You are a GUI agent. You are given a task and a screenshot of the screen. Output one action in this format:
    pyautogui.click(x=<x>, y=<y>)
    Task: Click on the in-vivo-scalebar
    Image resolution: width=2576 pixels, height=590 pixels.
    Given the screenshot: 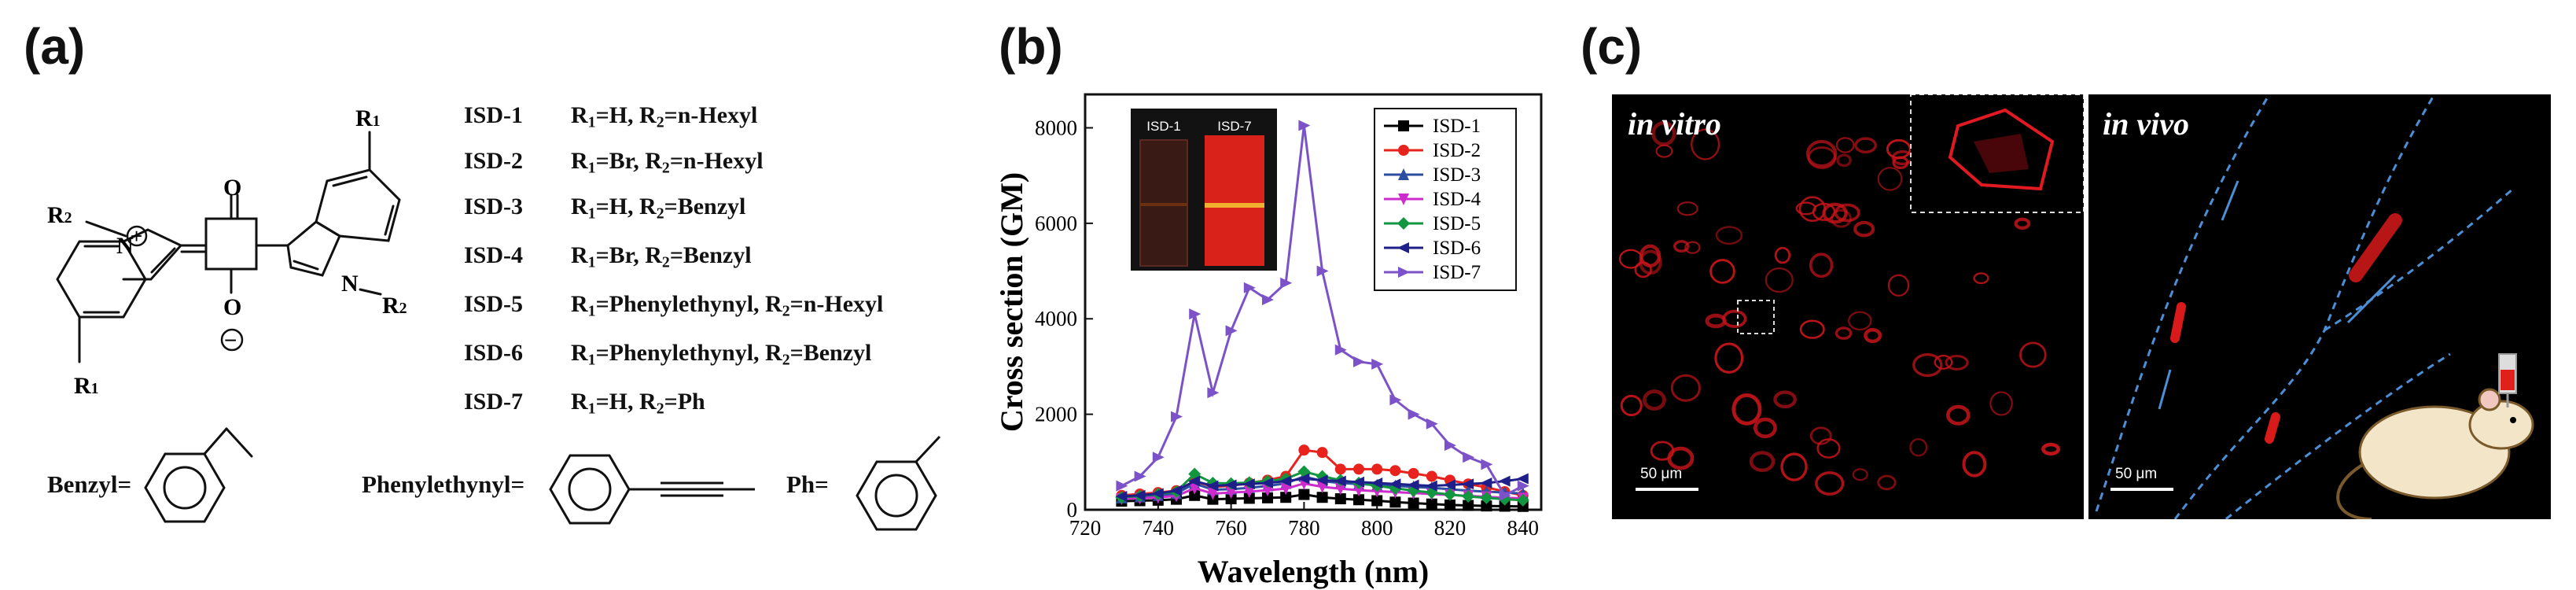 What is the action you would take?
    pyautogui.click(x=2141, y=489)
    